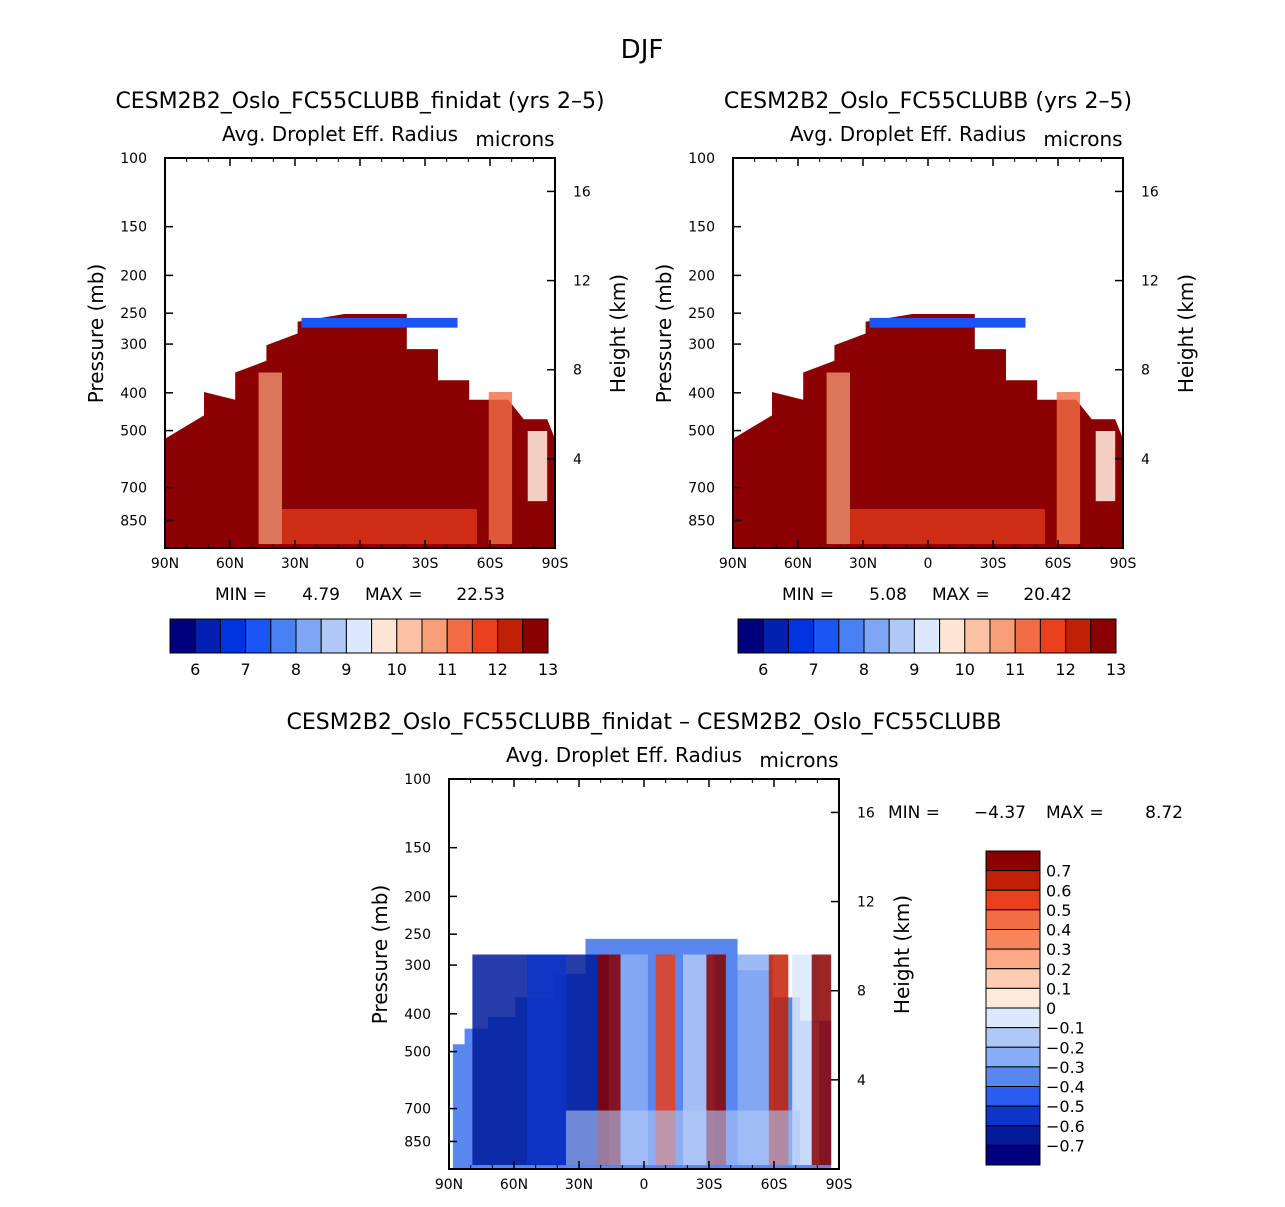  Describe the element at coordinates (359, 101) in the screenshot. I see `panel-title: CESM2B2_Oslo_FC55CLUBB_finidat (yrs 2–5)` at that location.